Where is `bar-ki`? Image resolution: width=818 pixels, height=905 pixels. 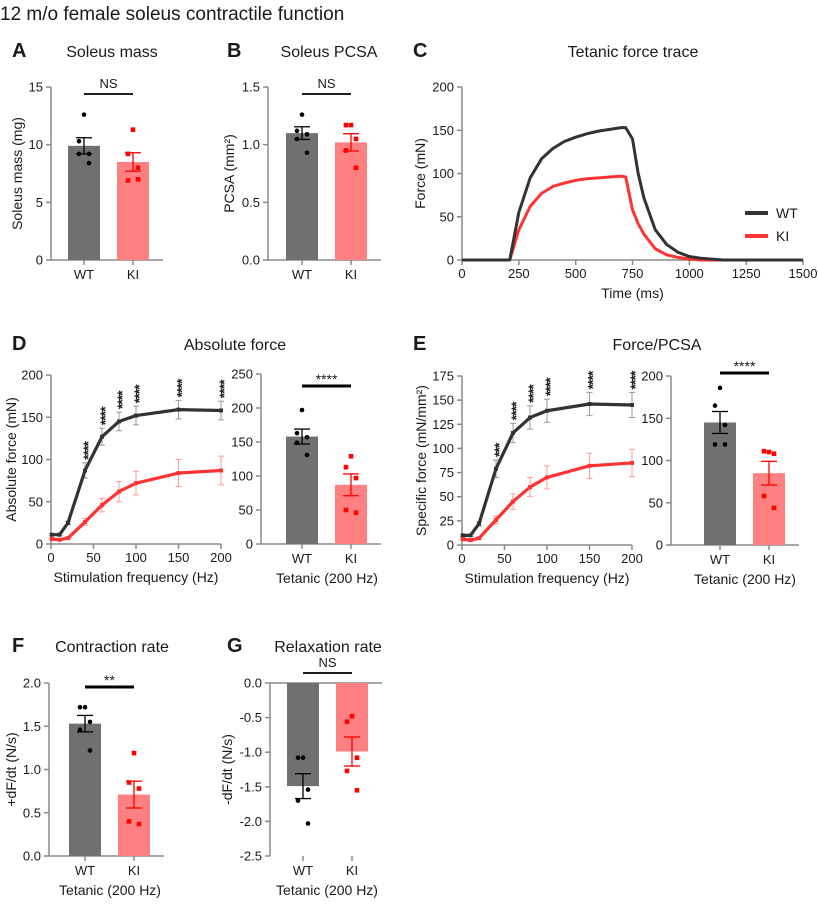 bar-ki is located at coordinates (133, 210).